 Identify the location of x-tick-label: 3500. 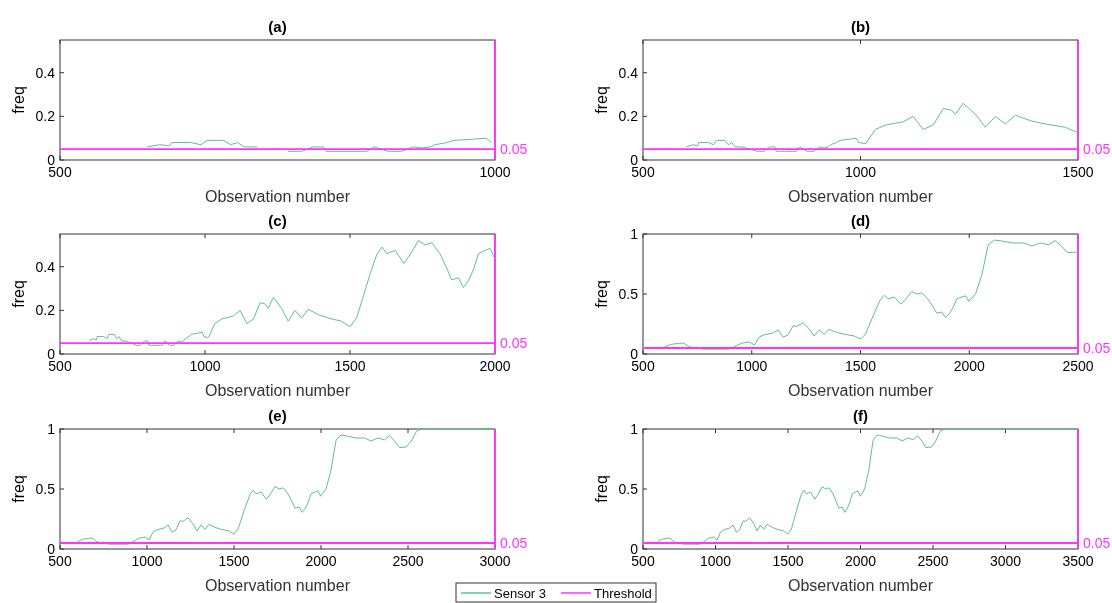
(1078, 561).